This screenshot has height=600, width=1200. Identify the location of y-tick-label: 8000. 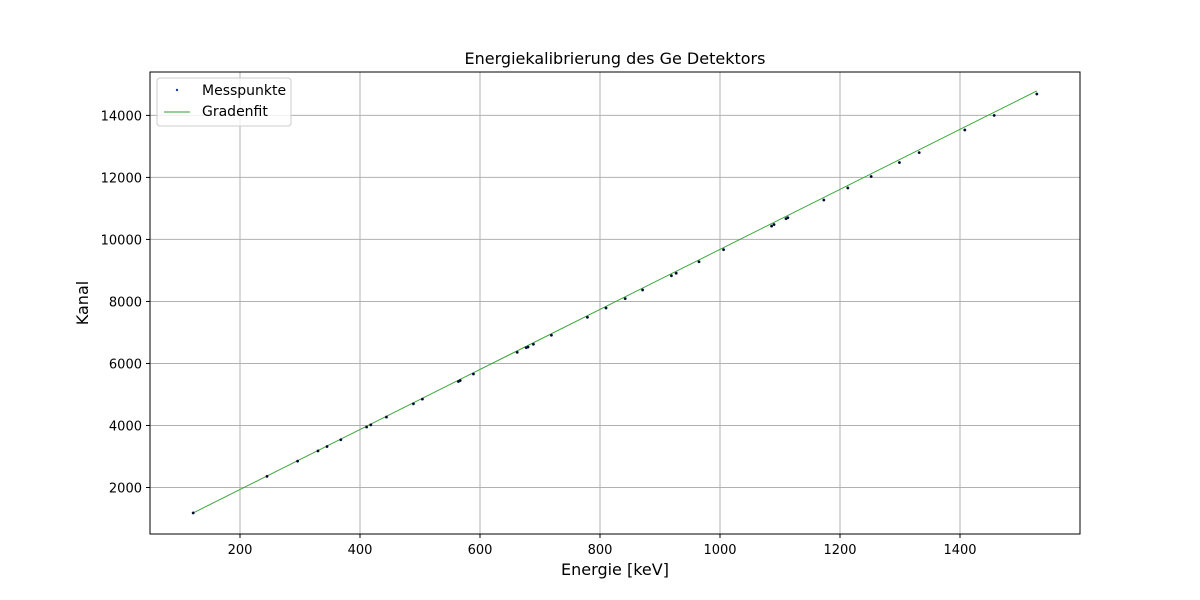
(125, 302).